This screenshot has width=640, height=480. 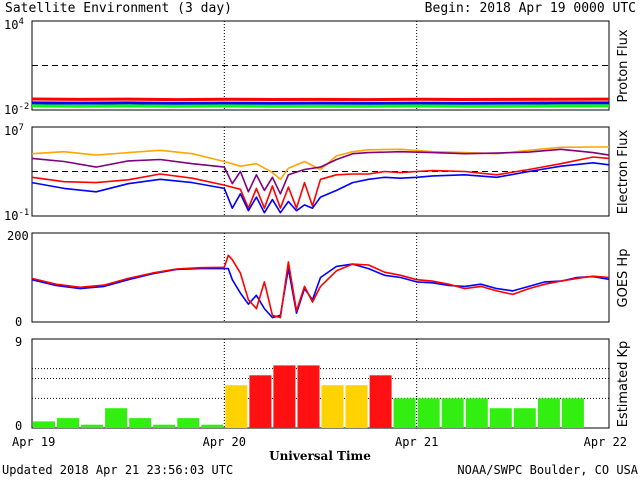 I want to click on goes-hp-plot, so click(x=320, y=286).